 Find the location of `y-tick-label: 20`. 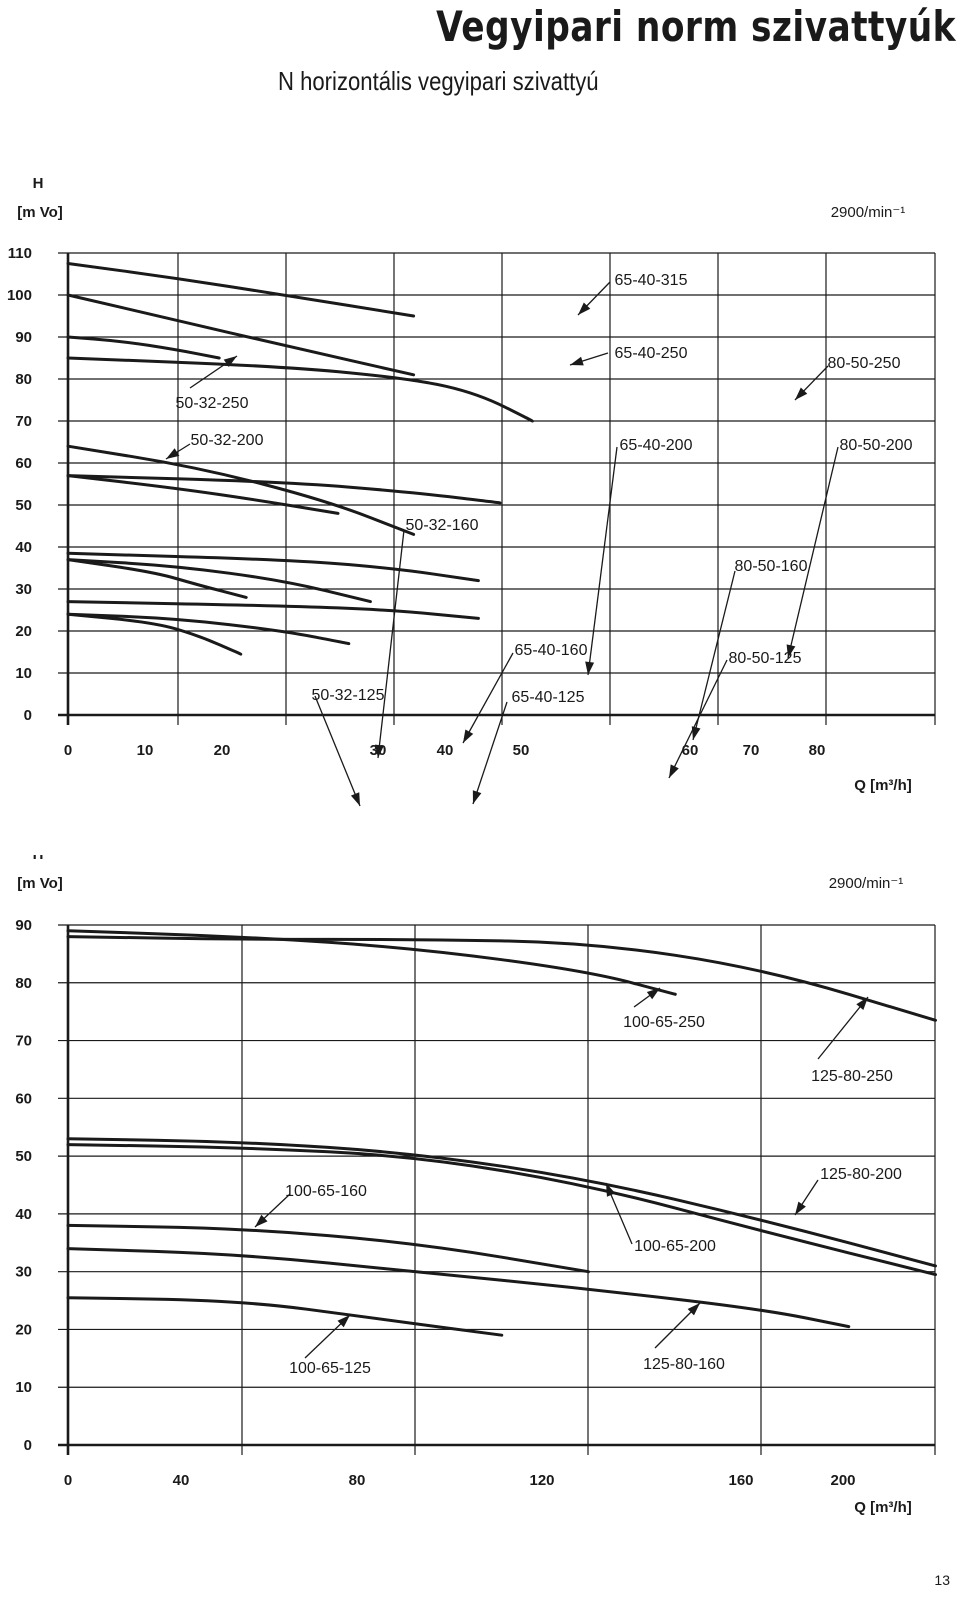

y-tick-label: 20 is located at coordinates (23, 1329).